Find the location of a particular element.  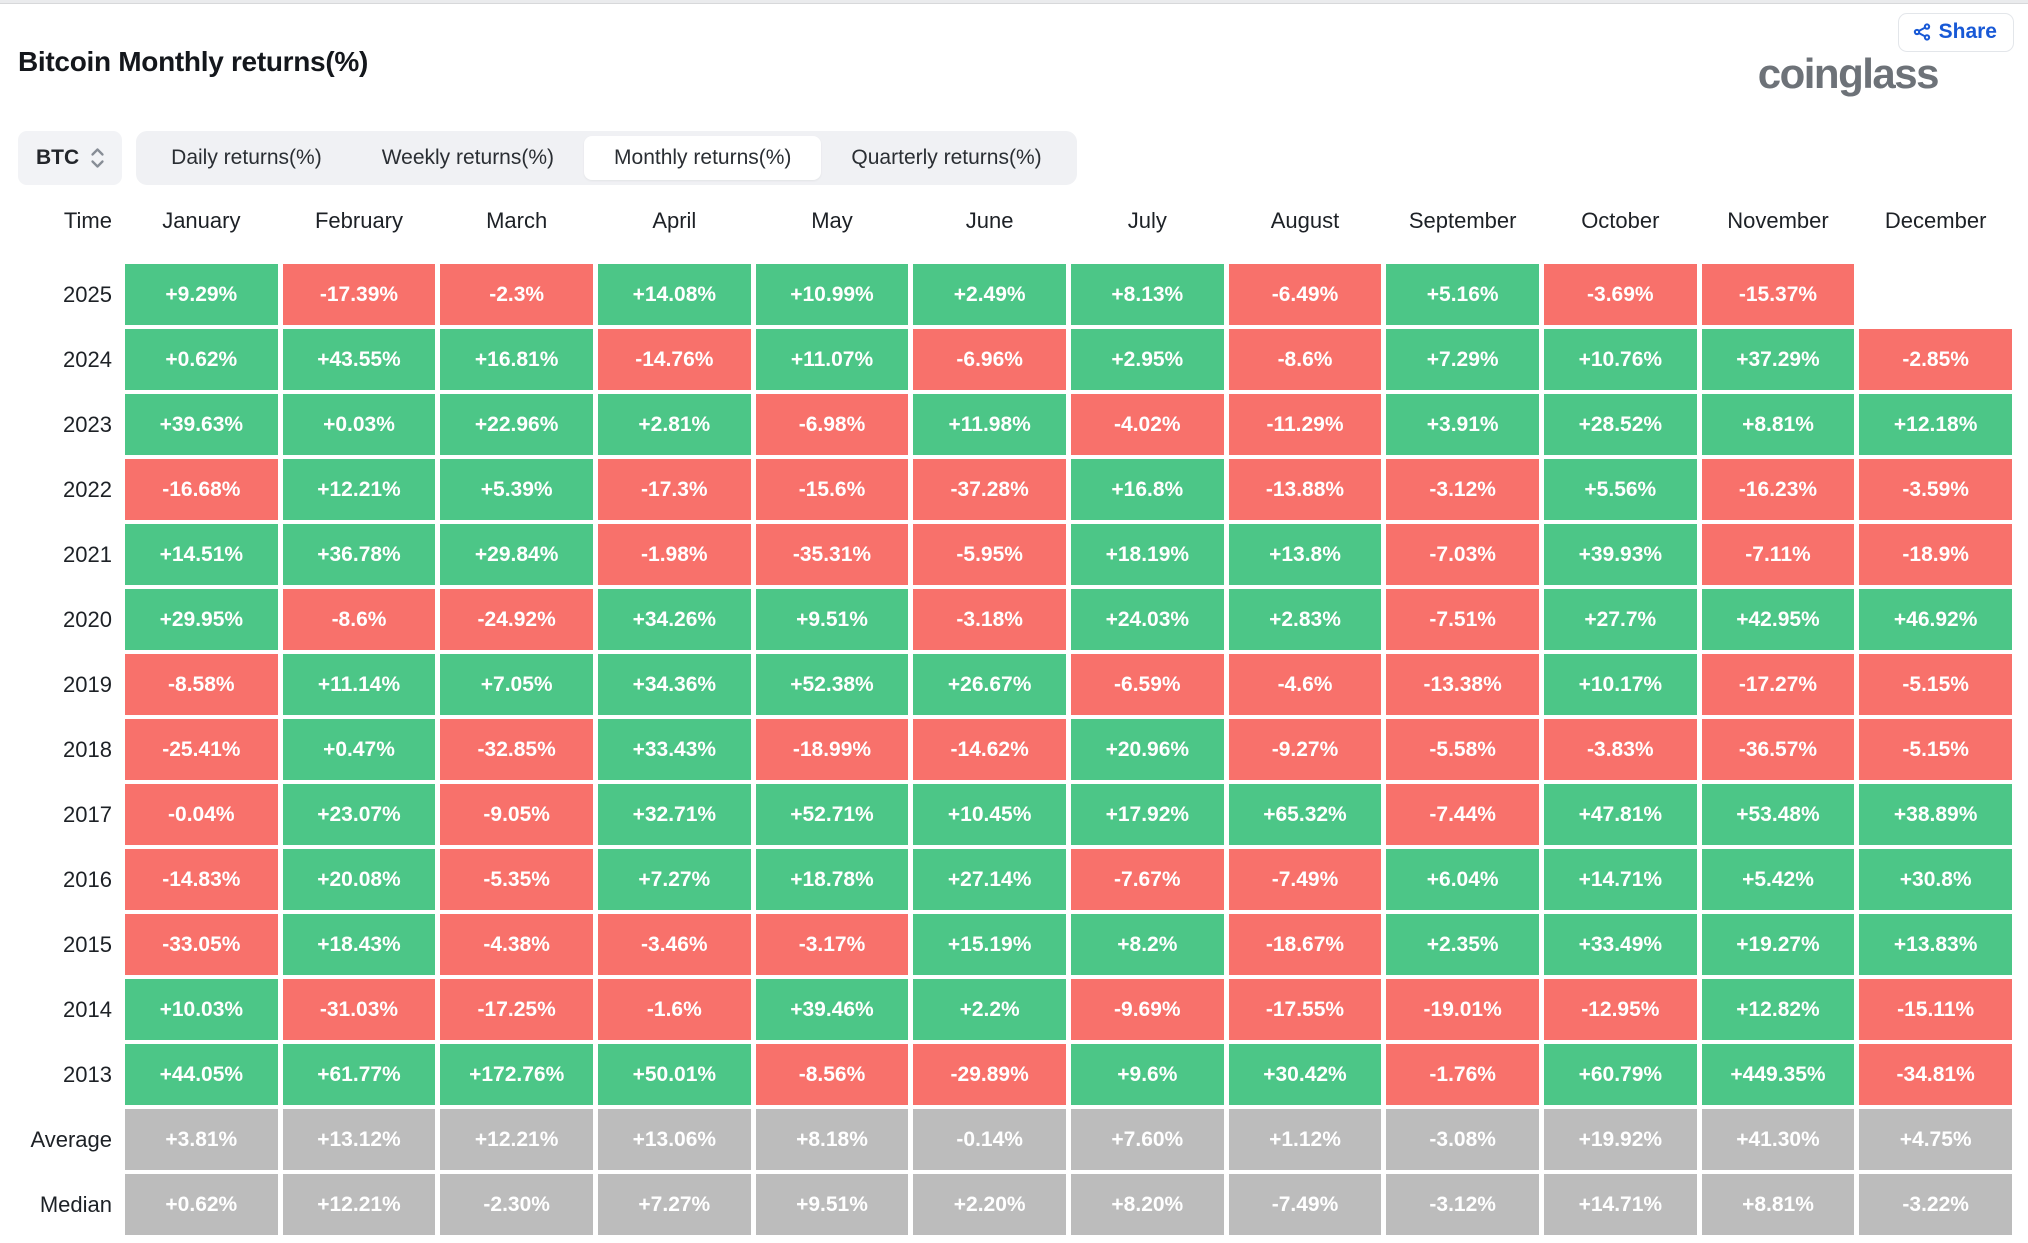

return-cell: +13.12% is located at coordinates (359, 1139).